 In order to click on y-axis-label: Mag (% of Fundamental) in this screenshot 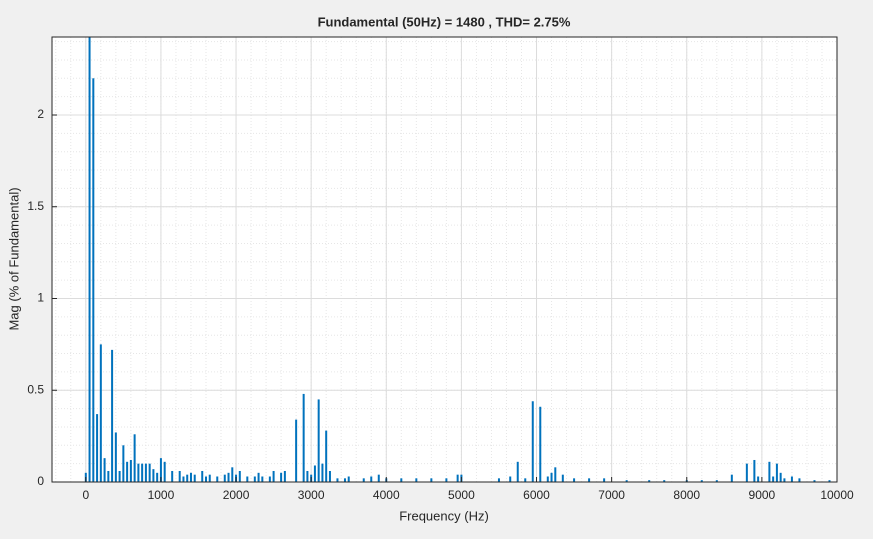, I will do `click(13, 258)`.